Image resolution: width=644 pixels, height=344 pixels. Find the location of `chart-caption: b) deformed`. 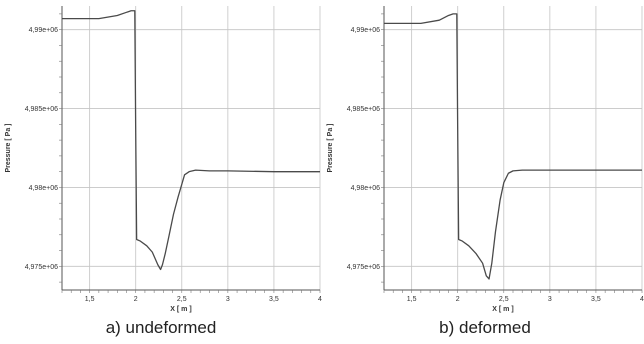

chart-caption: b) deformed is located at coordinates (485, 327).